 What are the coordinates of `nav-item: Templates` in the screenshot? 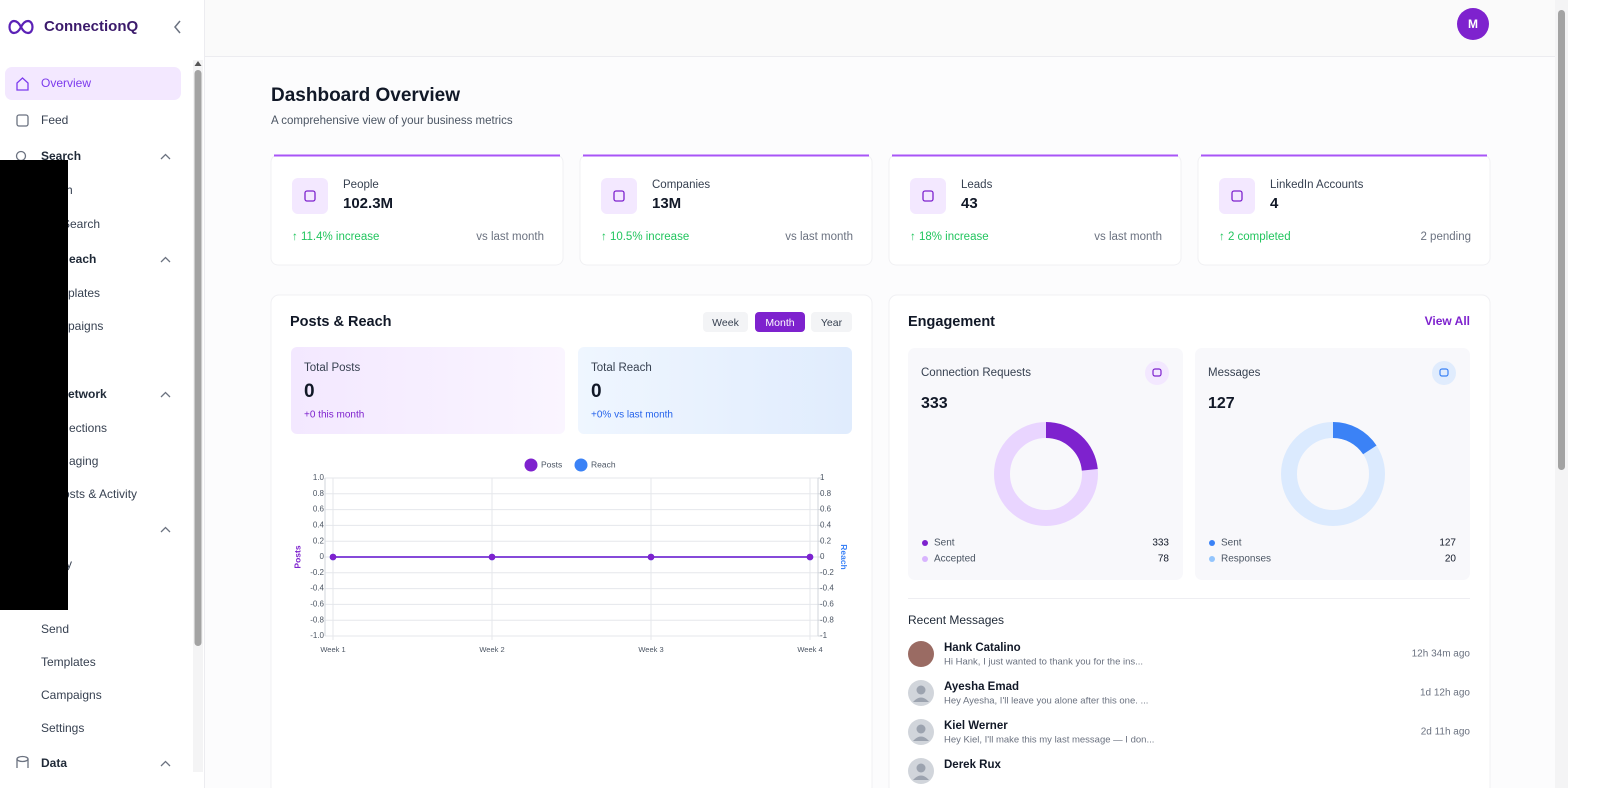 It's located at (68, 662).